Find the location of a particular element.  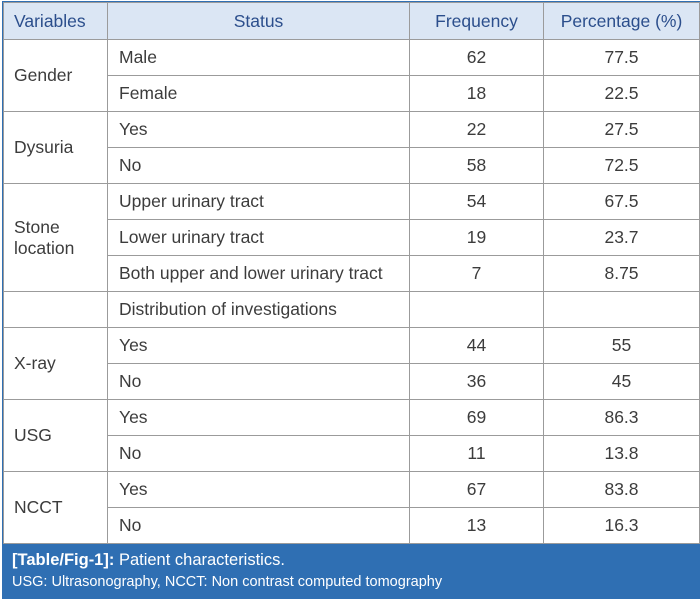

table-row: Lower urinary tract 19 23.7 is located at coordinates (352, 237).